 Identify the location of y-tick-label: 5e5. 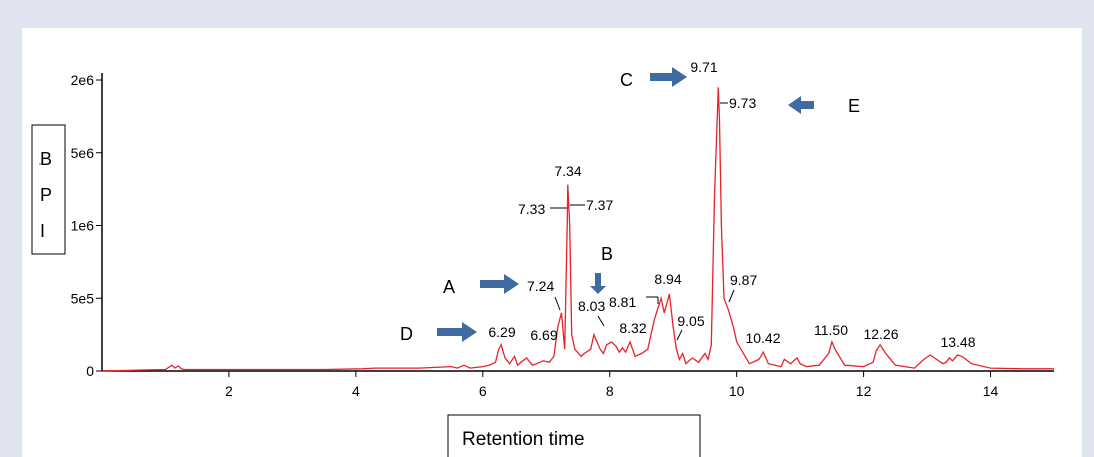
(83, 298).